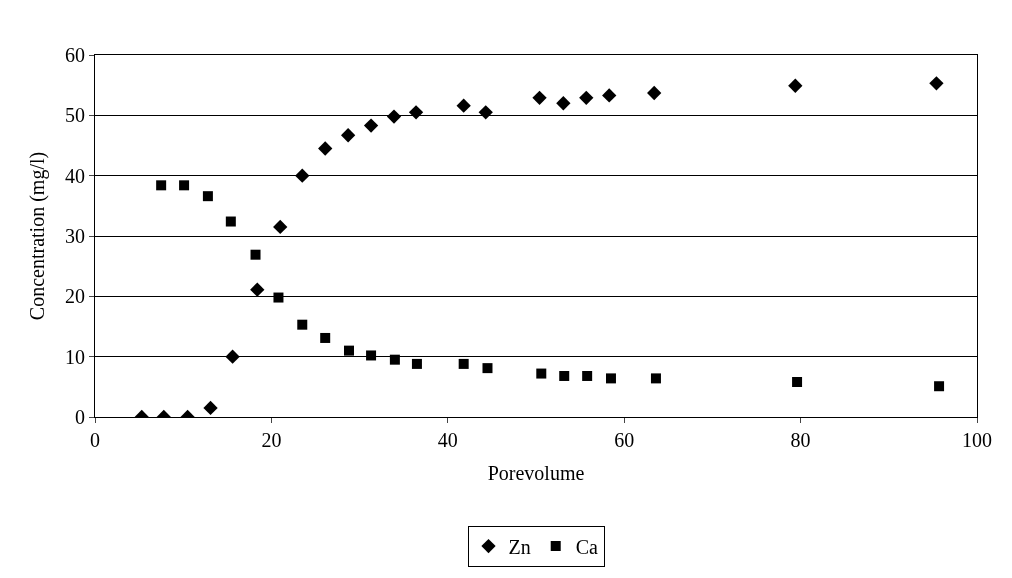  I want to click on x-tick-label: 80, so click(800, 440).